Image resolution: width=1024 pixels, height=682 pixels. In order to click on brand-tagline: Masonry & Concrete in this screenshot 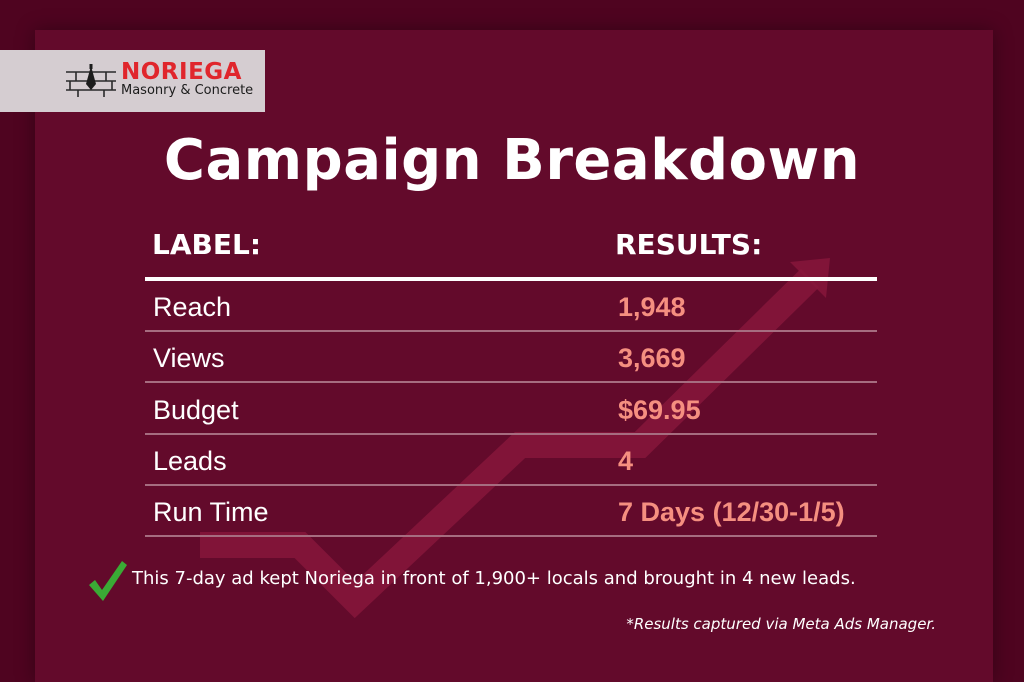, I will do `click(187, 90)`.